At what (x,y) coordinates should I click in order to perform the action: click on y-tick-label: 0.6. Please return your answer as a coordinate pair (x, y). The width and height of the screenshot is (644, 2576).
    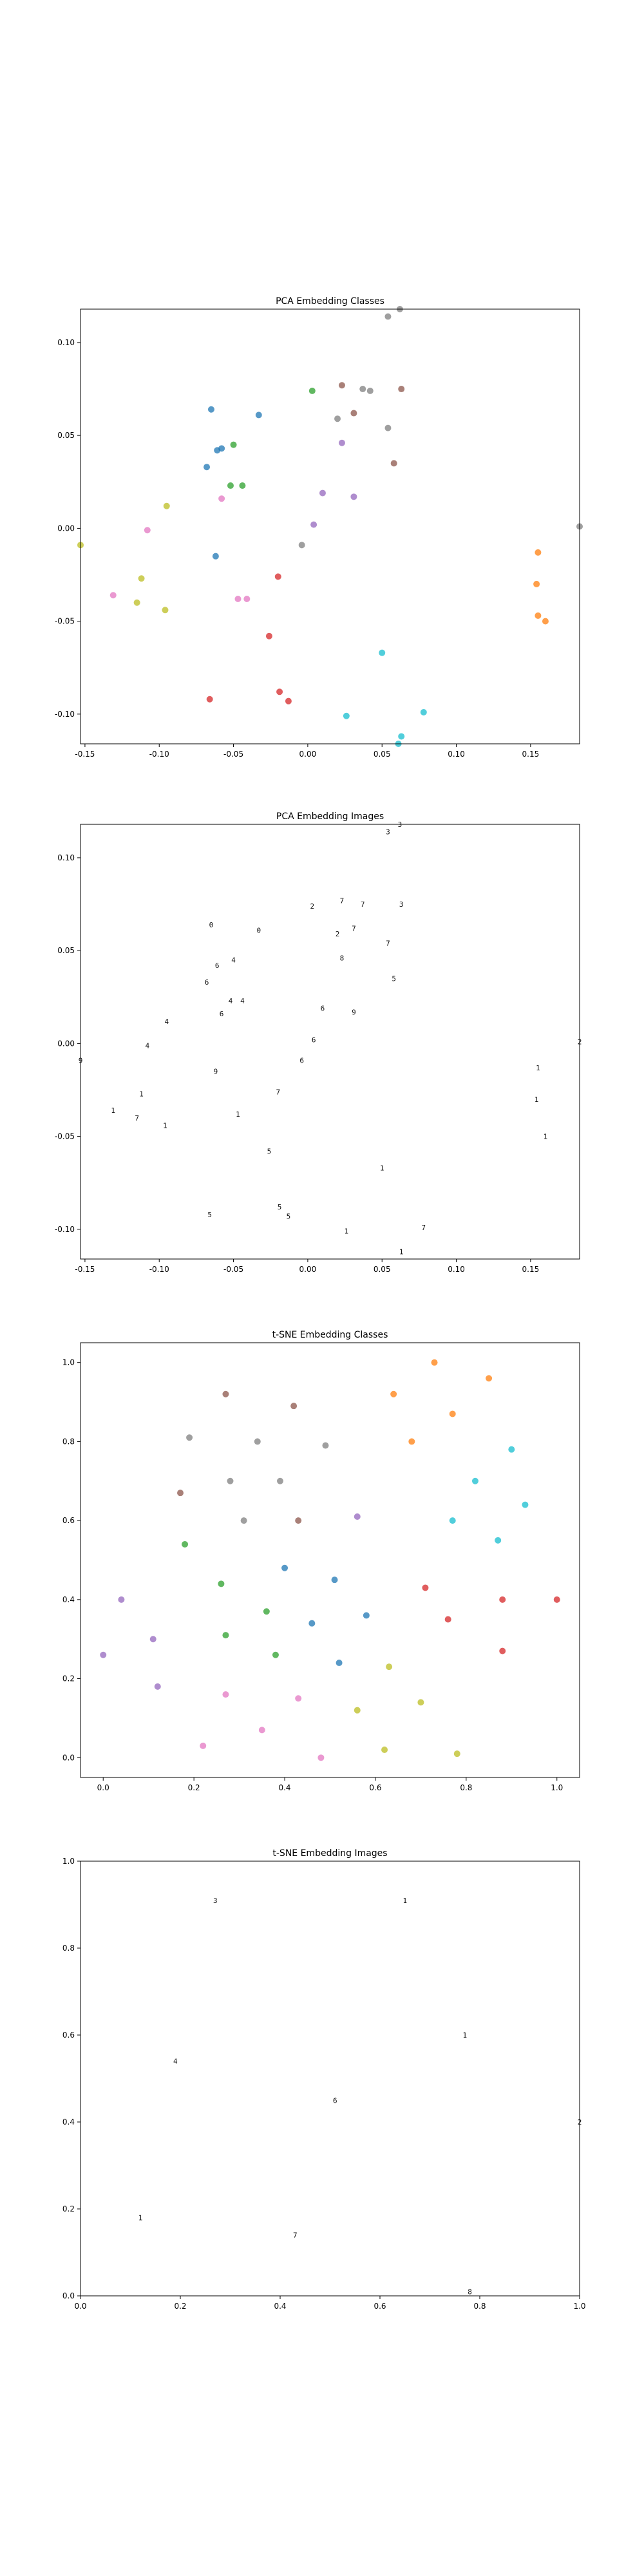
    Looking at the image, I should click on (68, 2035).